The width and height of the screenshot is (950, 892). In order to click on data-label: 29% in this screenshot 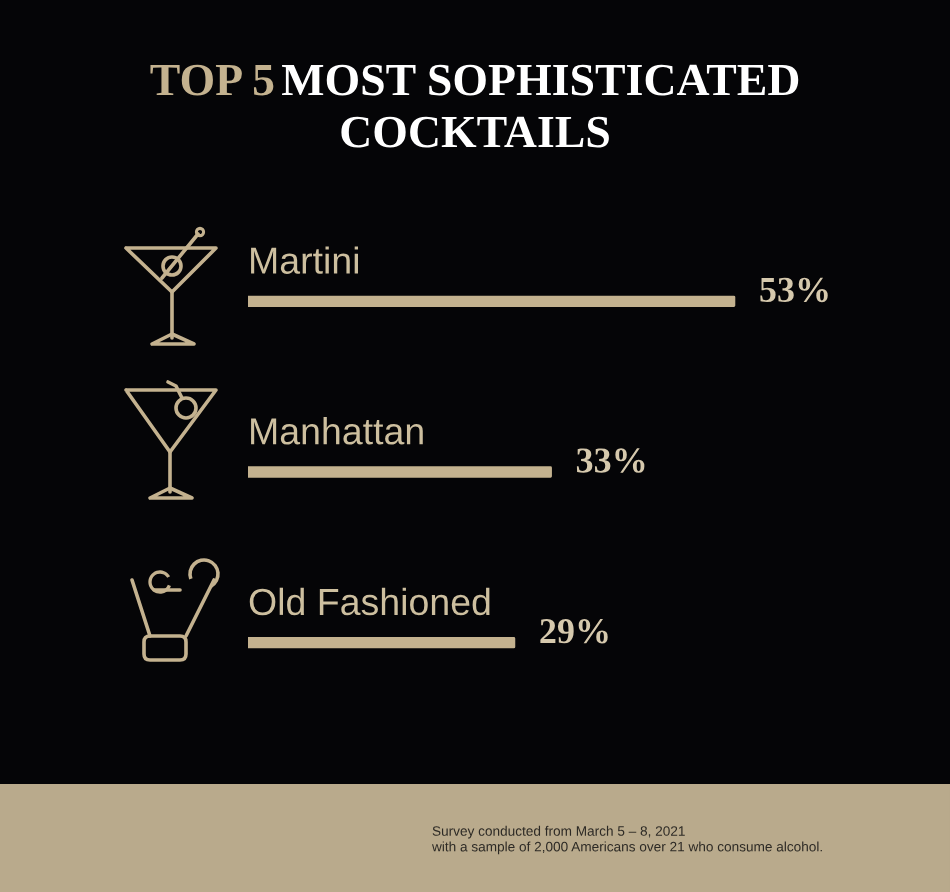, I will do `click(574, 631)`.